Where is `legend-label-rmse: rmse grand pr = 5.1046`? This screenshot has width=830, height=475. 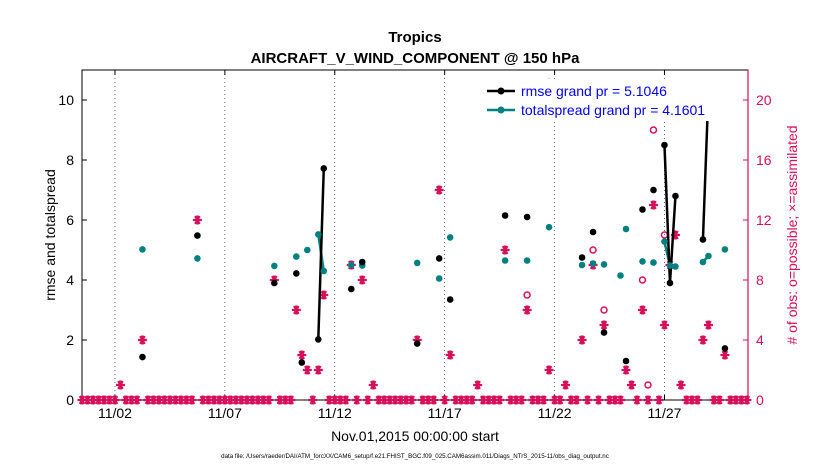
legend-label-rmse: rmse grand pr = 5.1046 is located at coordinates (594, 91).